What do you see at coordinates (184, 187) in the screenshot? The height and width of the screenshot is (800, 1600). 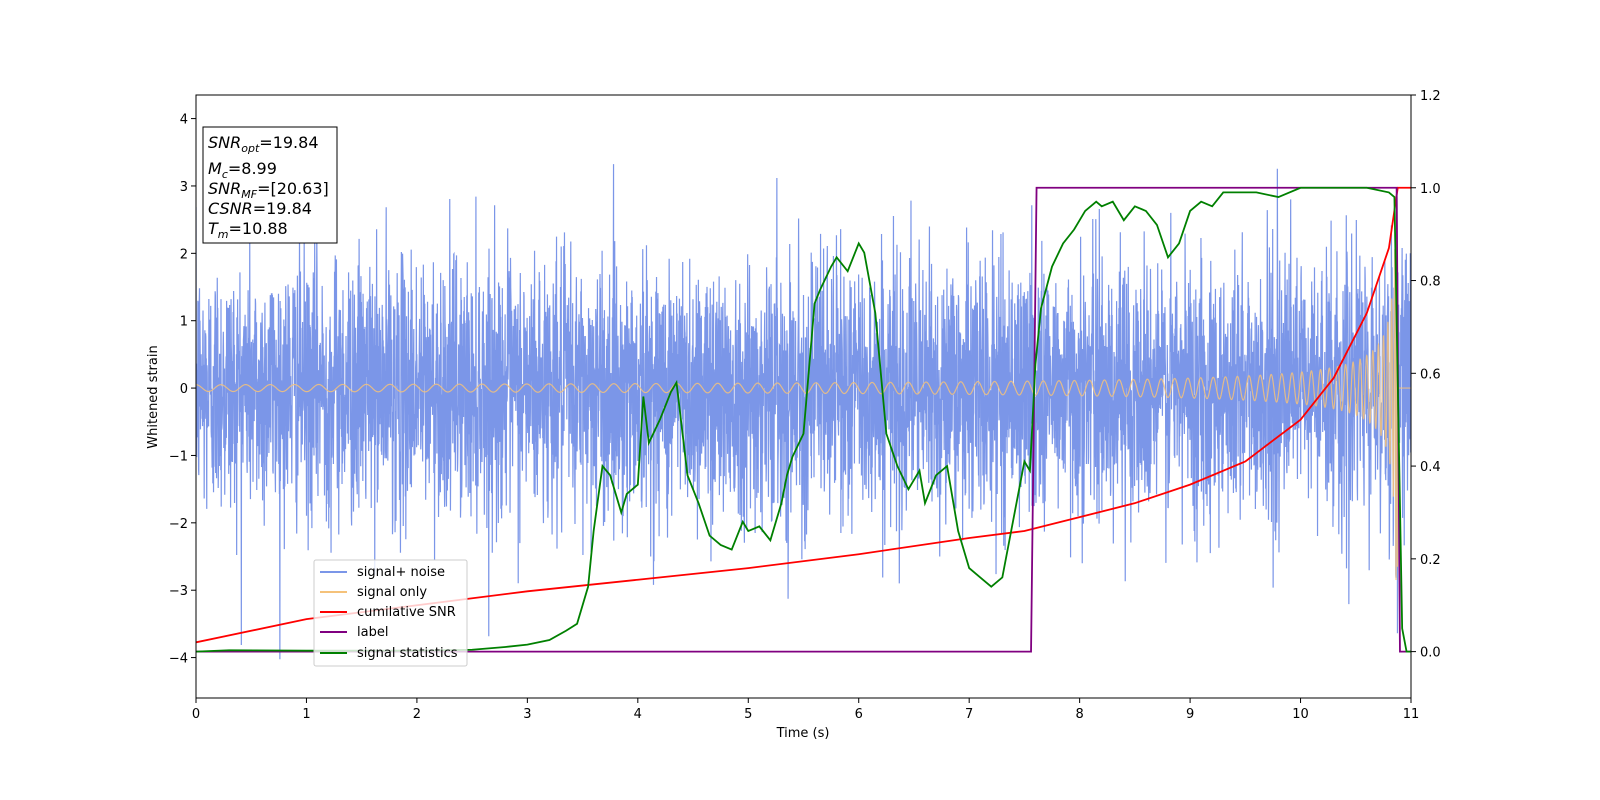 I see `y-tick-label: 3` at bounding box center [184, 187].